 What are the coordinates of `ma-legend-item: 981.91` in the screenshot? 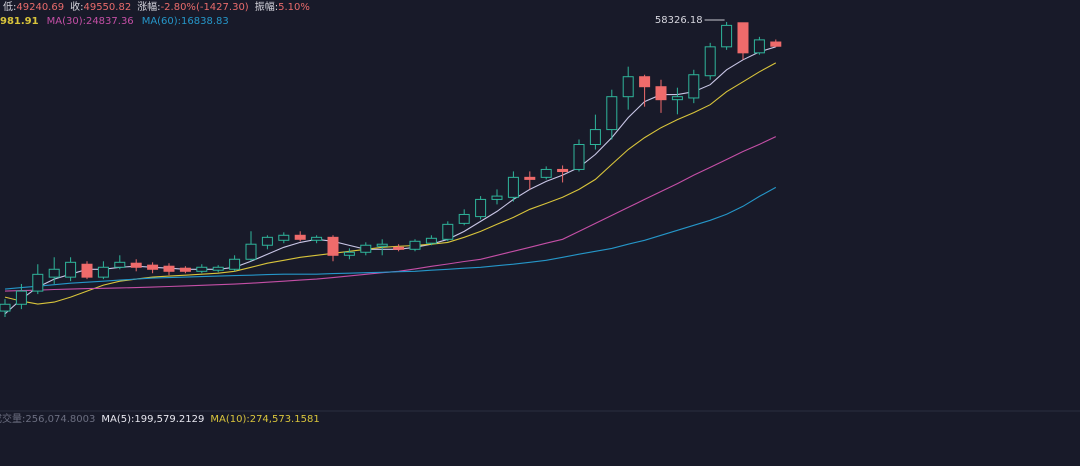 It's located at (19, 21).